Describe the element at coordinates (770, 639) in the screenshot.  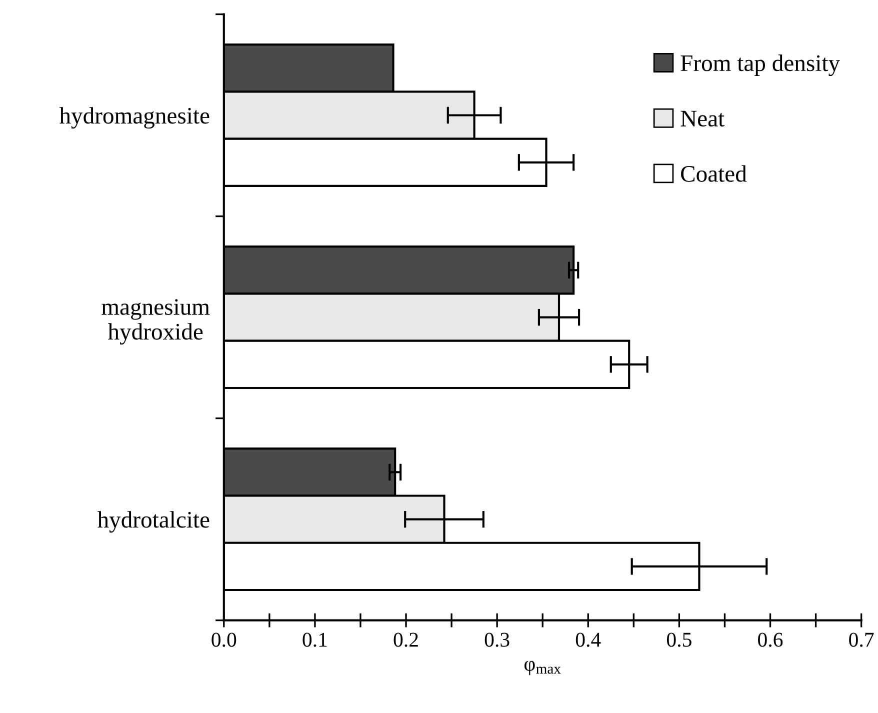
I see `x-tick-label: 0.6` at that location.